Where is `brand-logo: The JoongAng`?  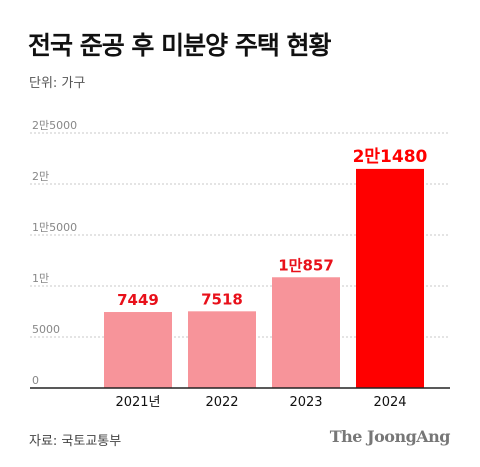
brand-logo: The JoongAng is located at coordinates (390, 436).